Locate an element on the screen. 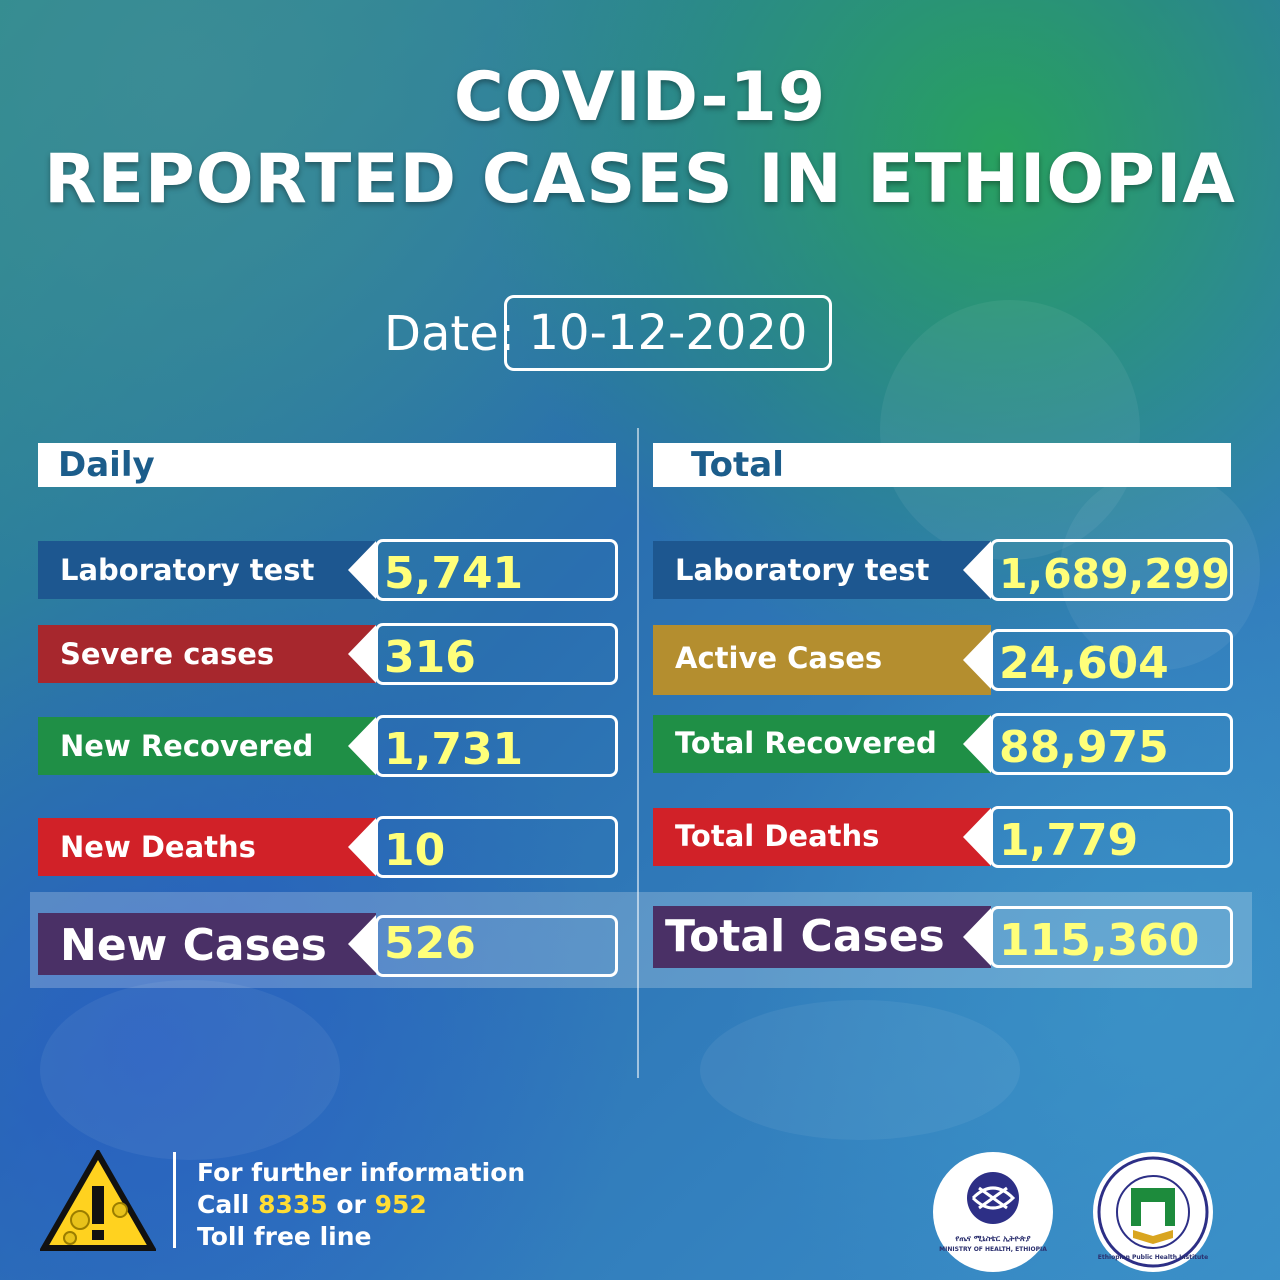 Image resolution: width=1280 pixels, height=1280 pixels. title-line-2: REPORTED CASES IN ETHIOPIA is located at coordinates (640, 179).